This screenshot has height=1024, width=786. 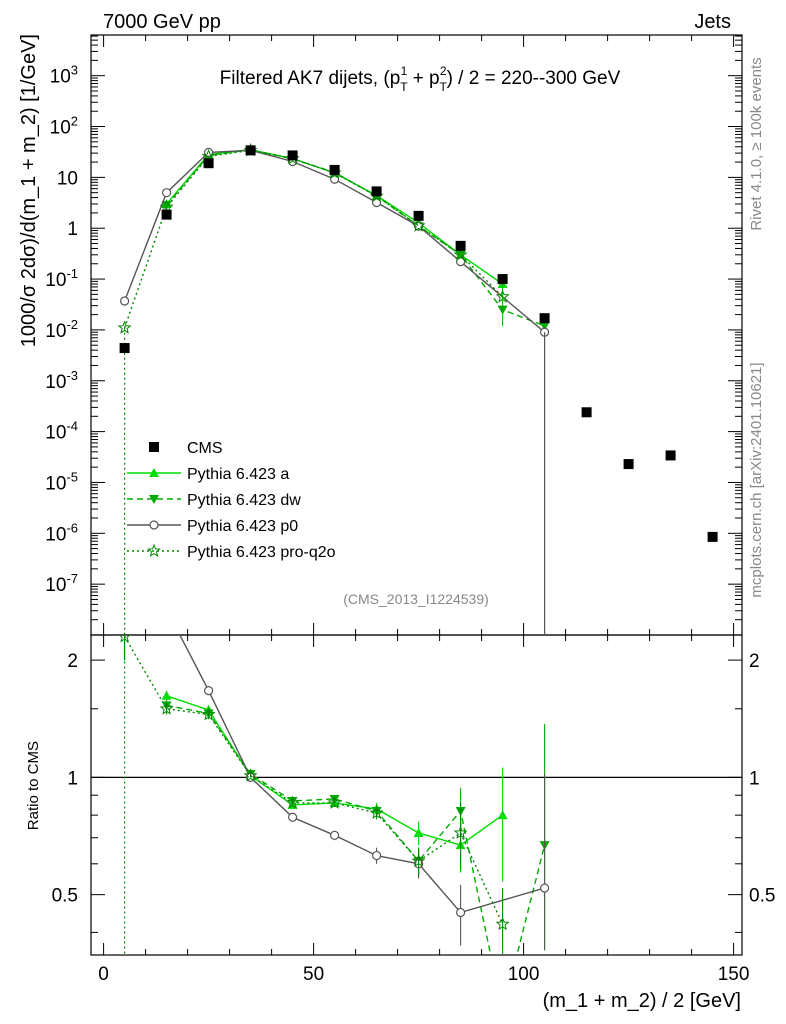 What do you see at coordinates (29, 190) in the screenshot?
I see `y-axis-label: 1000/σ 2dσ)/d(m_1 + m_2) [1/GeV]` at bounding box center [29, 190].